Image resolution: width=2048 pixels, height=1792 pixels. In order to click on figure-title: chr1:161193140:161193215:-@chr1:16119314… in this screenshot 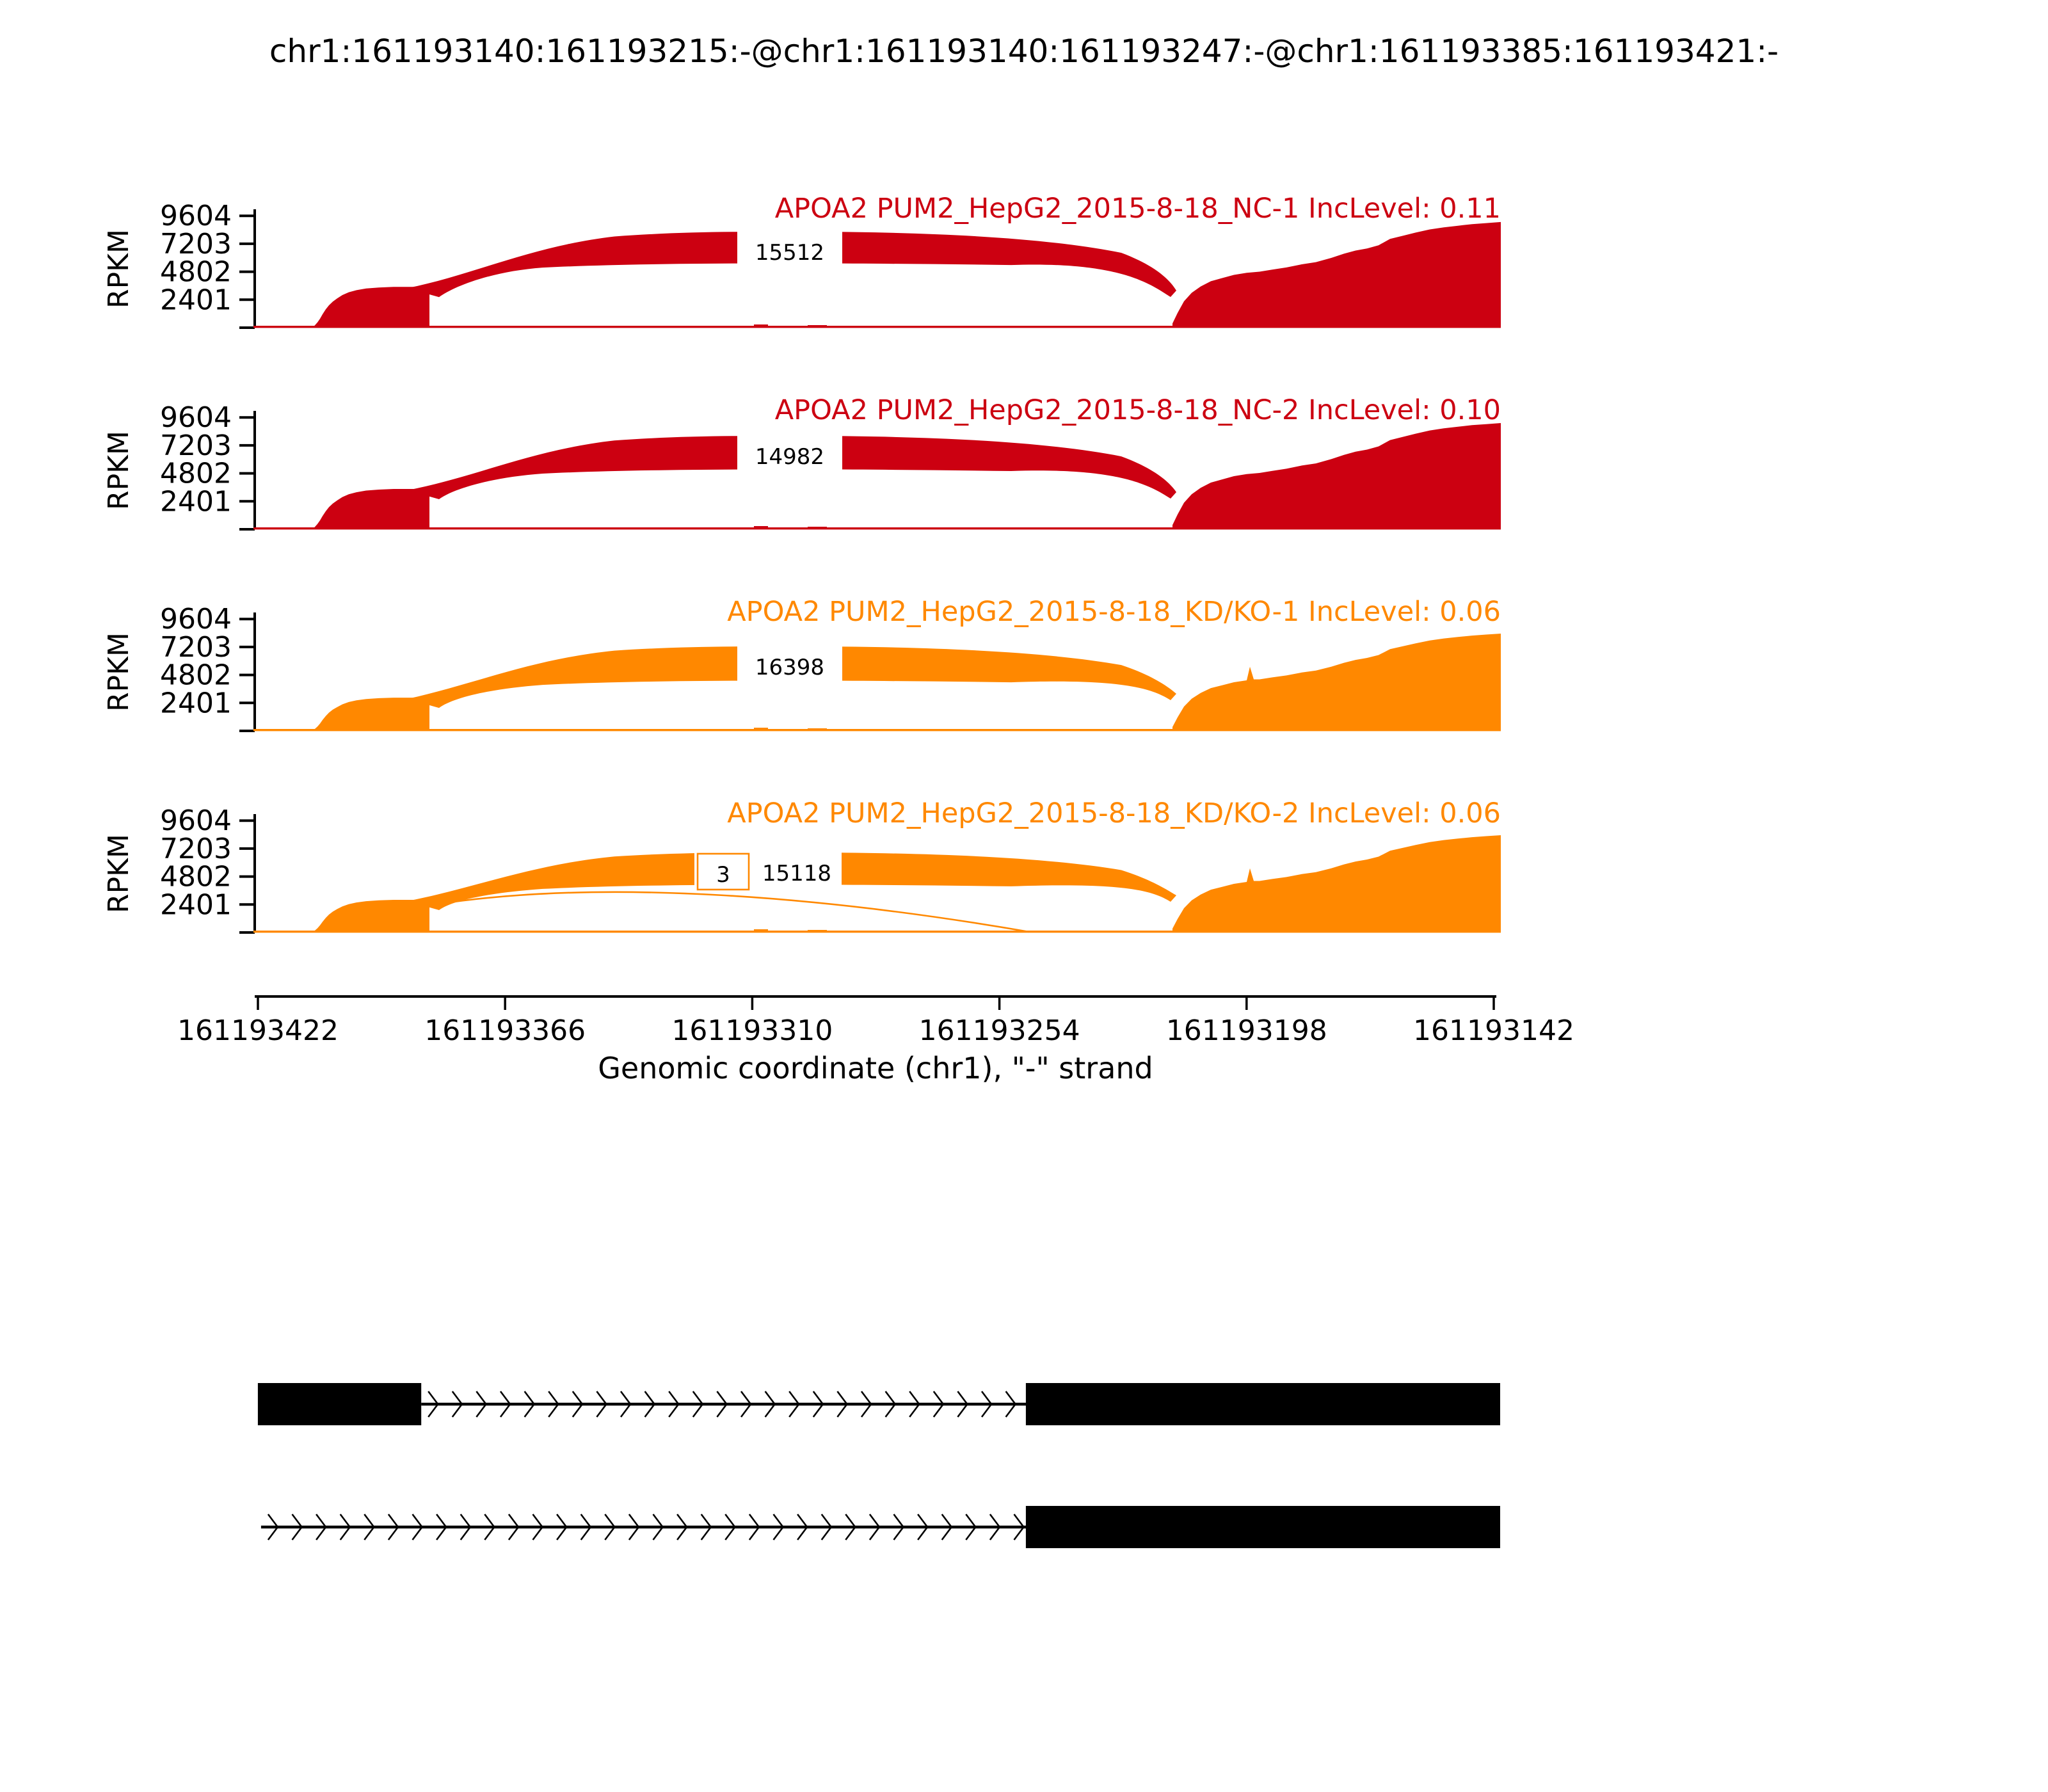, I will do `click(1024, 51)`.